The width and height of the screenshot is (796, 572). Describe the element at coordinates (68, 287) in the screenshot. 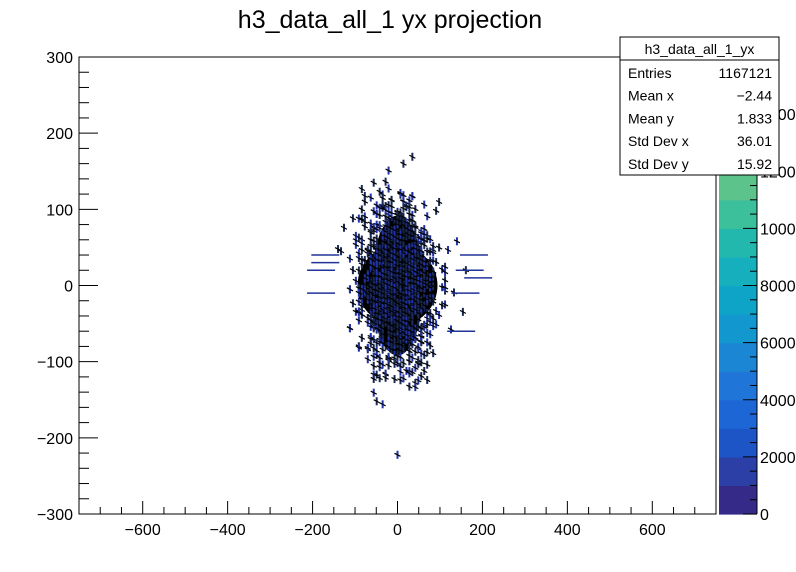

I see `y-tick-label: 0` at that location.